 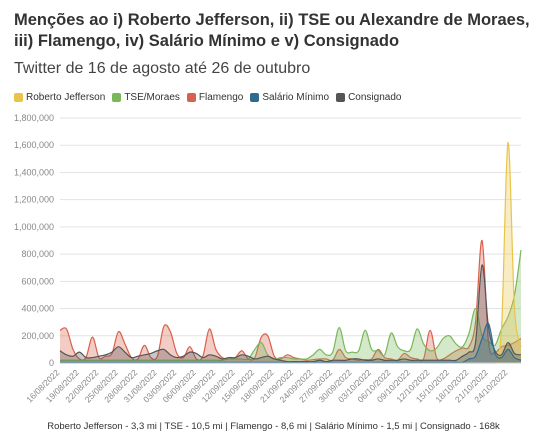 I want to click on y-tick-label: 1,000,000, so click(x=34, y=227).